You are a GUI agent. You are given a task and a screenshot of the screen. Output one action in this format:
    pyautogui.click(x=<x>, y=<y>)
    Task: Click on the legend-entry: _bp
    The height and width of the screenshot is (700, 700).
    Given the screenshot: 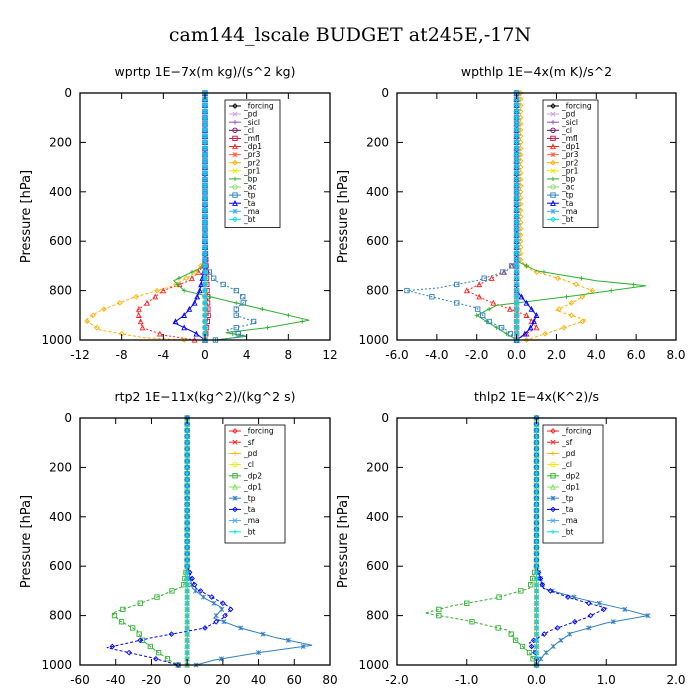 What is the action you would take?
    pyautogui.click(x=243, y=179)
    